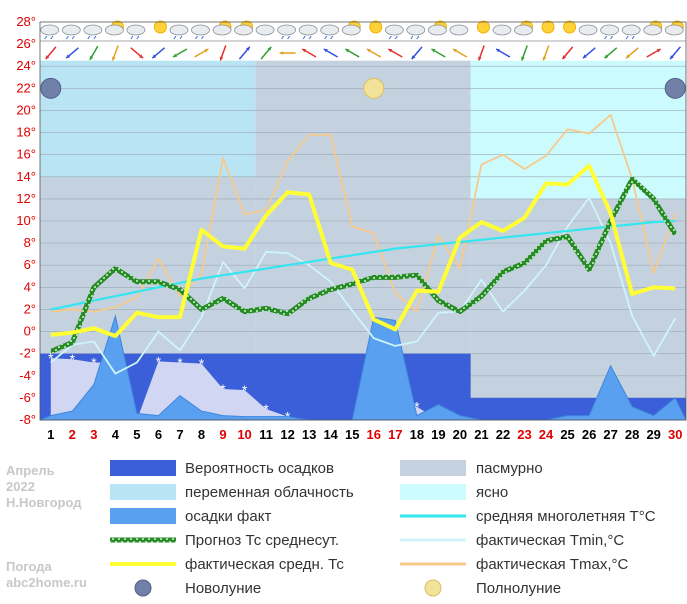 The image size is (687, 604). What do you see at coordinates (675, 434) in the screenshot?
I see `x-tick-label: 30` at bounding box center [675, 434].